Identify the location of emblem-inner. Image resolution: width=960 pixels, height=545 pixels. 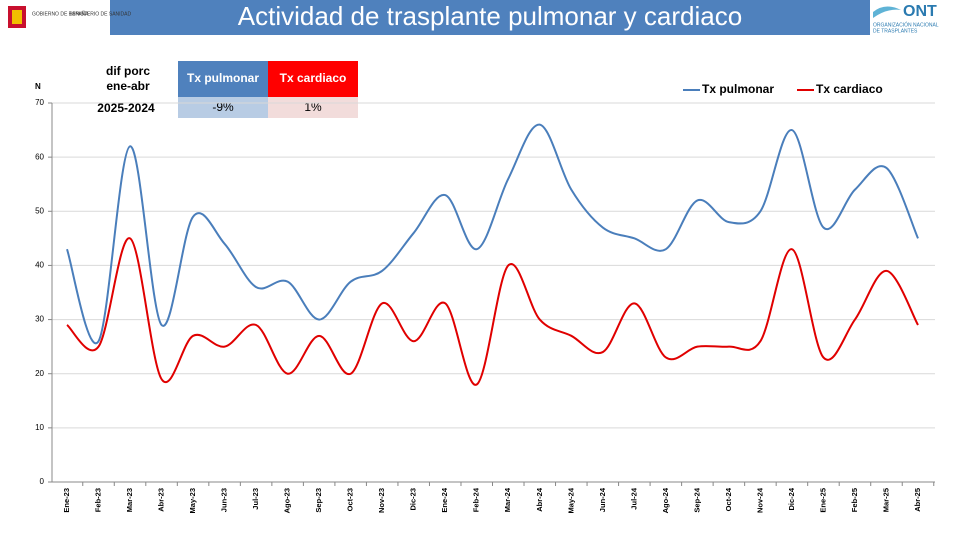
(17, 17).